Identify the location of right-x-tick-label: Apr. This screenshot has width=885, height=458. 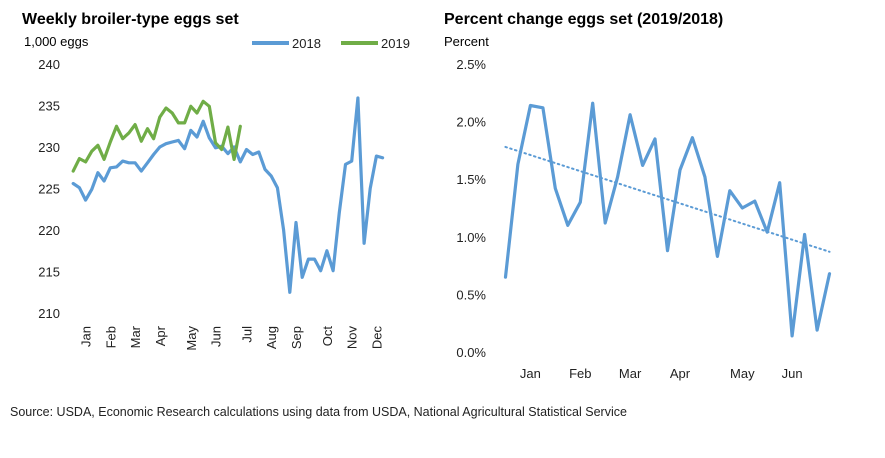
(680, 373).